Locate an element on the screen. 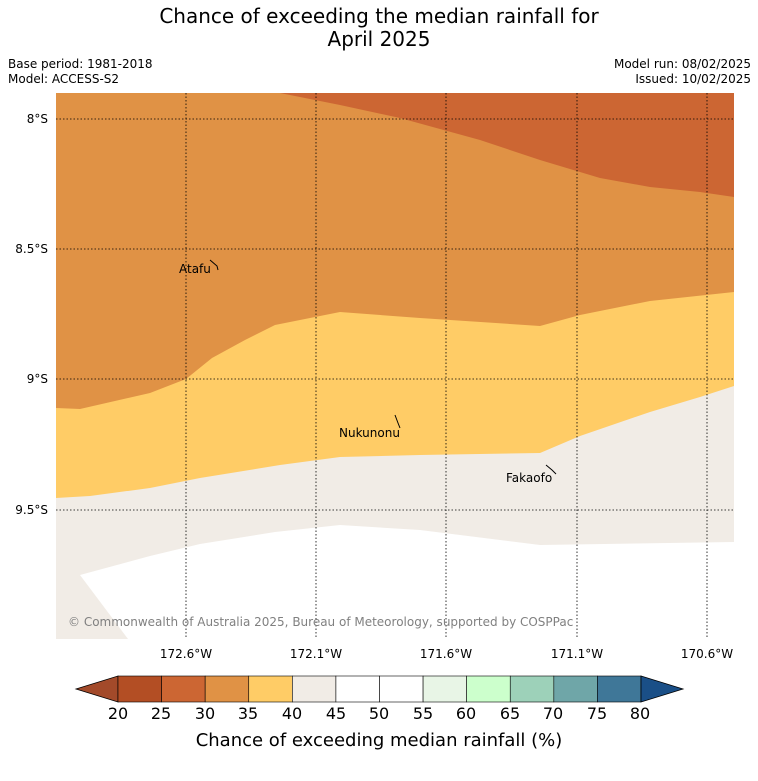  place-label-nukunonu: Nukunonu is located at coordinates (369, 433).